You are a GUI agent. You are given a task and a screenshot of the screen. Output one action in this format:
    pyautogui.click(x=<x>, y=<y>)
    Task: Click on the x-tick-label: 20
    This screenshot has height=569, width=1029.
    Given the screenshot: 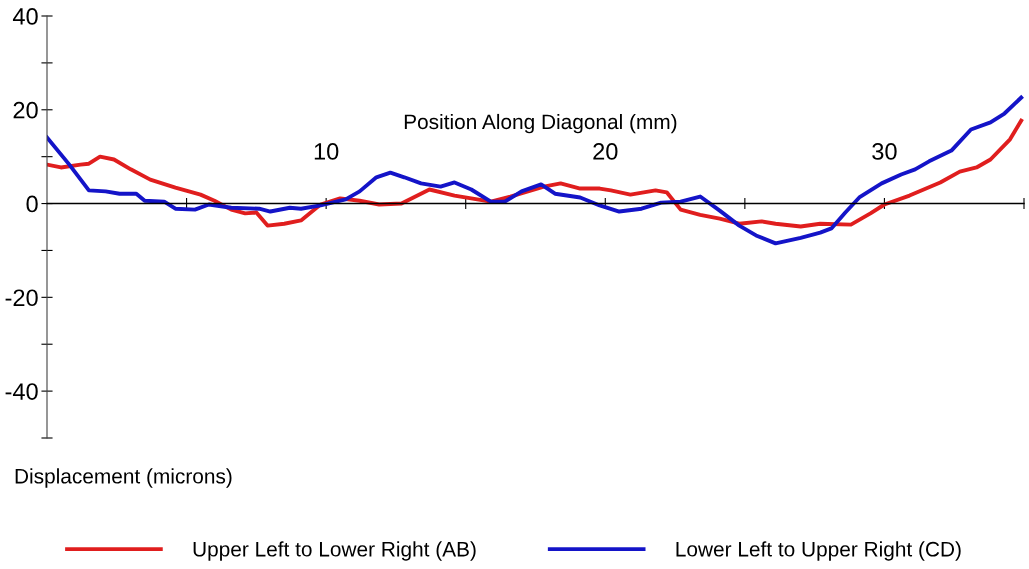 What is the action you would take?
    pyautogui.click(x=605, y=151)
    